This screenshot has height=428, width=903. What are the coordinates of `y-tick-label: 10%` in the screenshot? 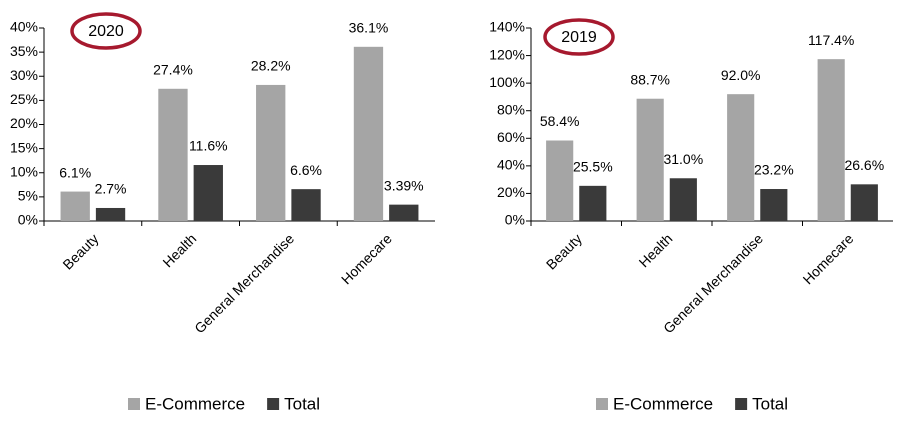 It's located at (24, 171).